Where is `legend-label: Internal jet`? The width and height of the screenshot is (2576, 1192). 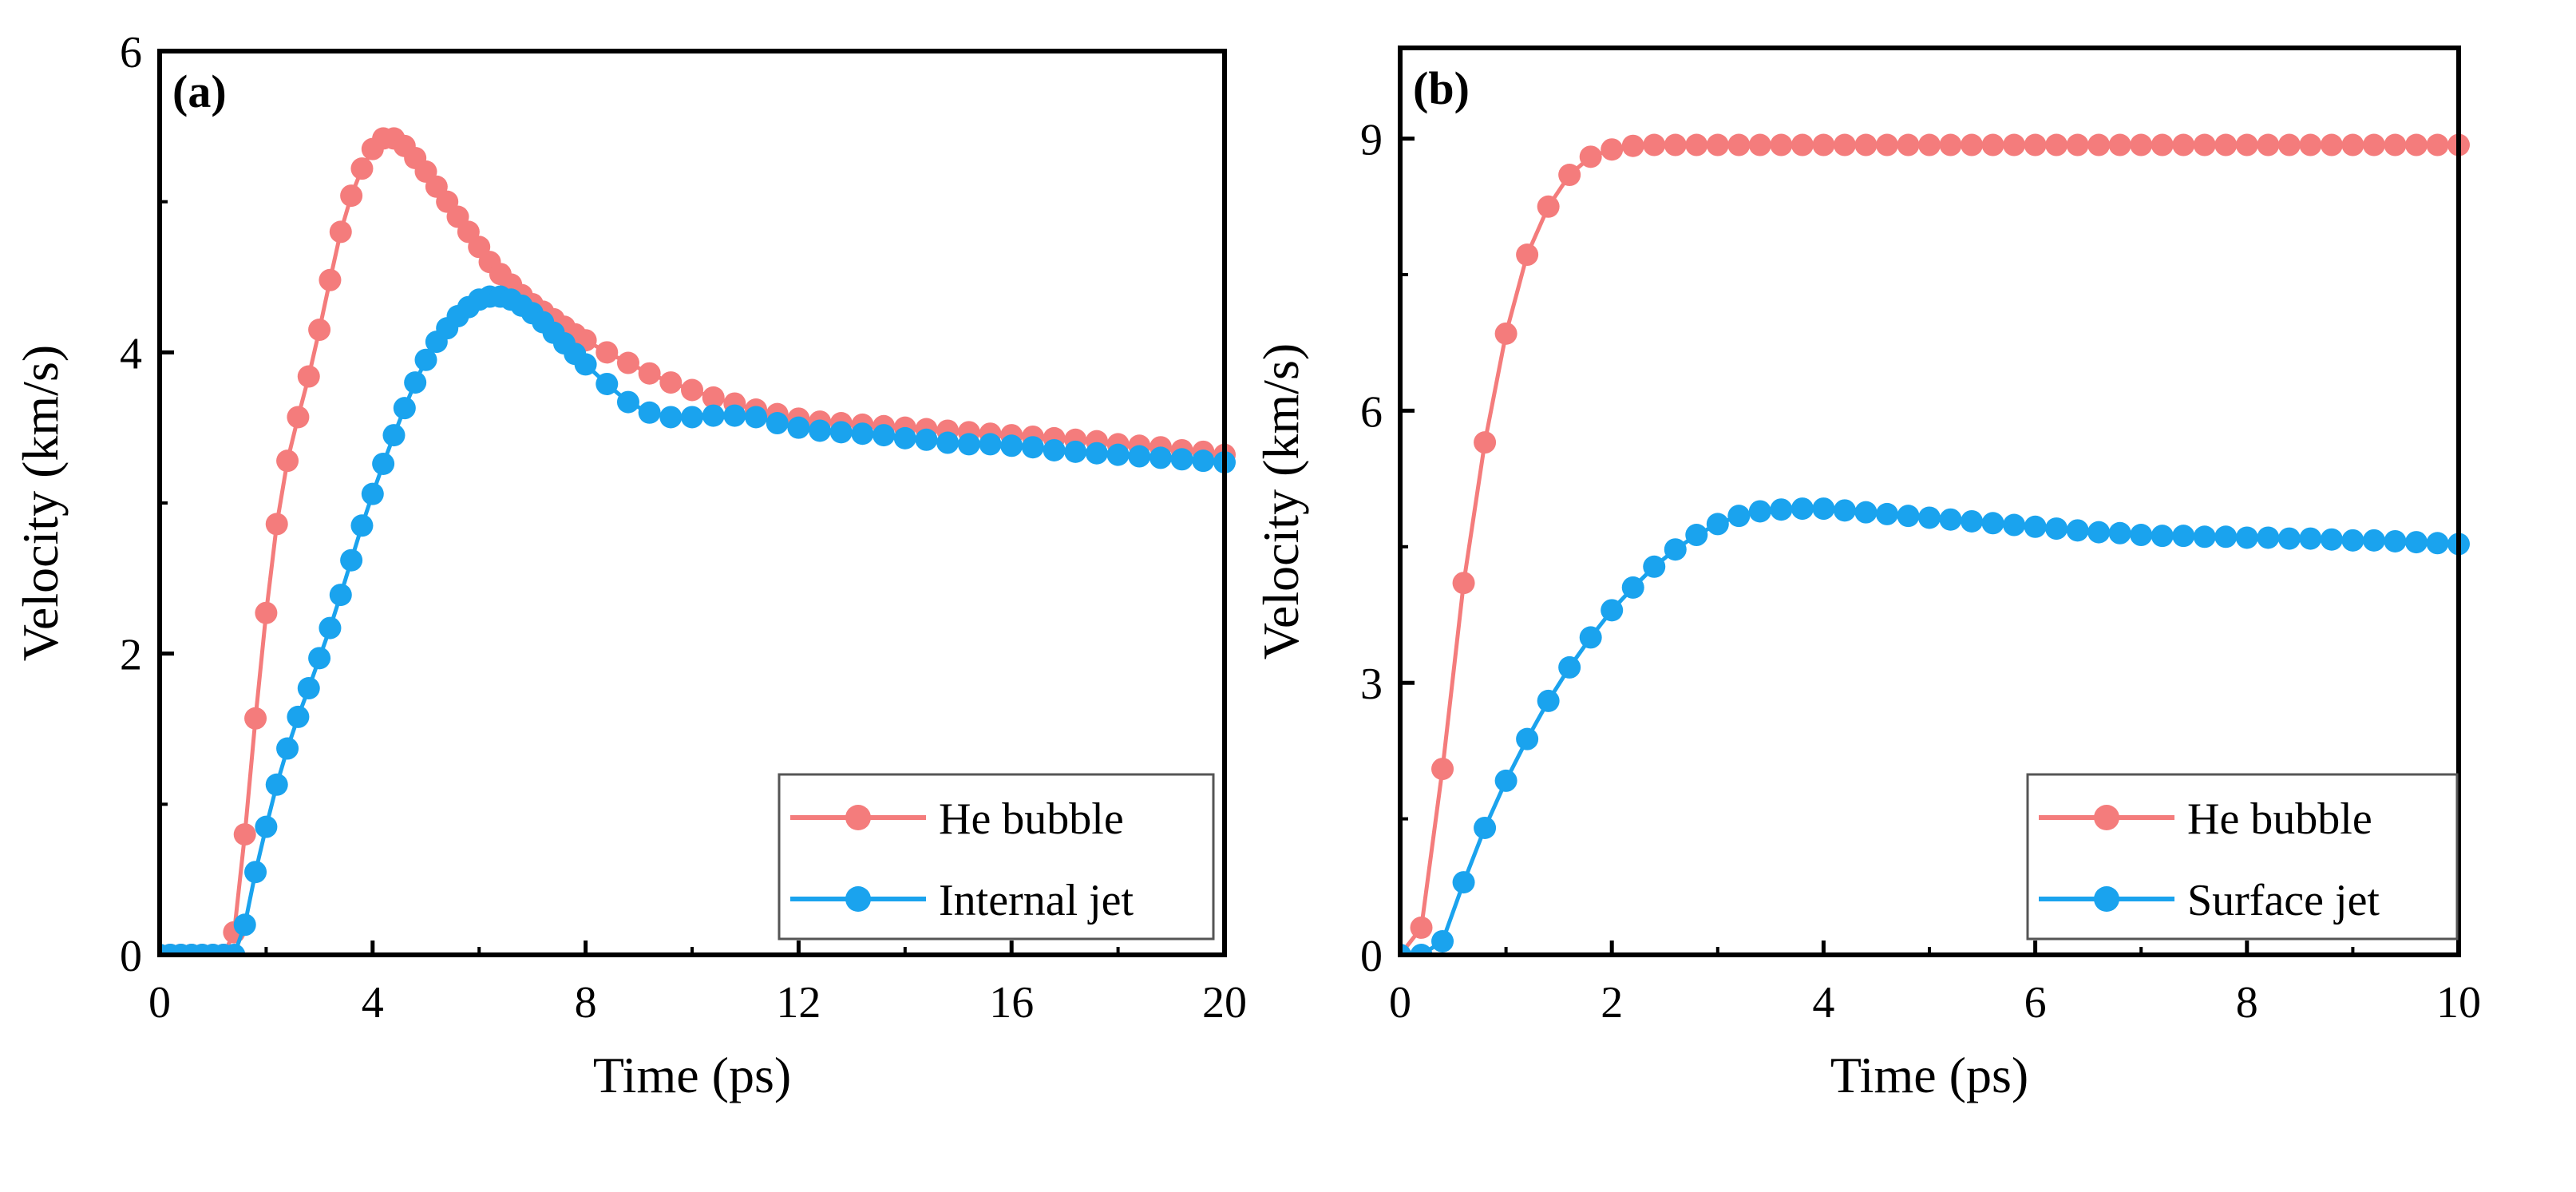
legend-label: Internal jet is located at coordinates (1036, 900).